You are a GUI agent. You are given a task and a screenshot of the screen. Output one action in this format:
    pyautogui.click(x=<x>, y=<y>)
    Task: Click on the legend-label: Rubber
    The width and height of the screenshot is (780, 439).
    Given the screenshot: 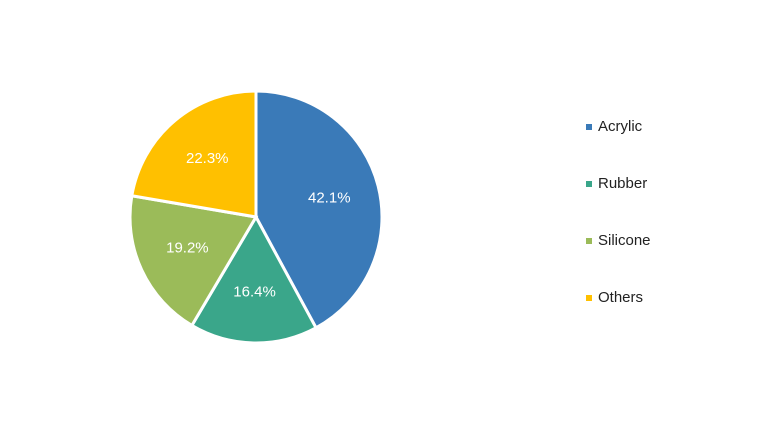 What is the action you would take?
    pyautogui.click(x=622, y=183)
    